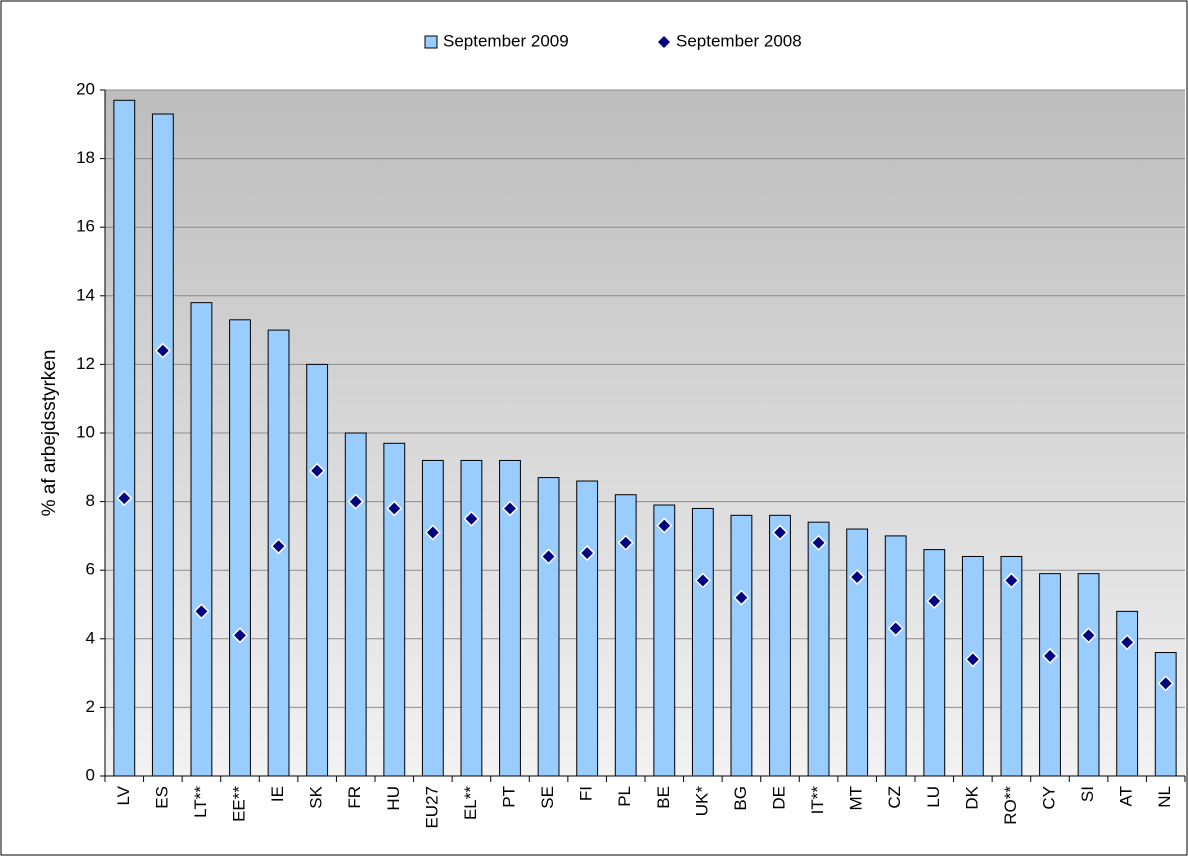  I want to click on x-tick-label: RO**, so click(1010, 805).